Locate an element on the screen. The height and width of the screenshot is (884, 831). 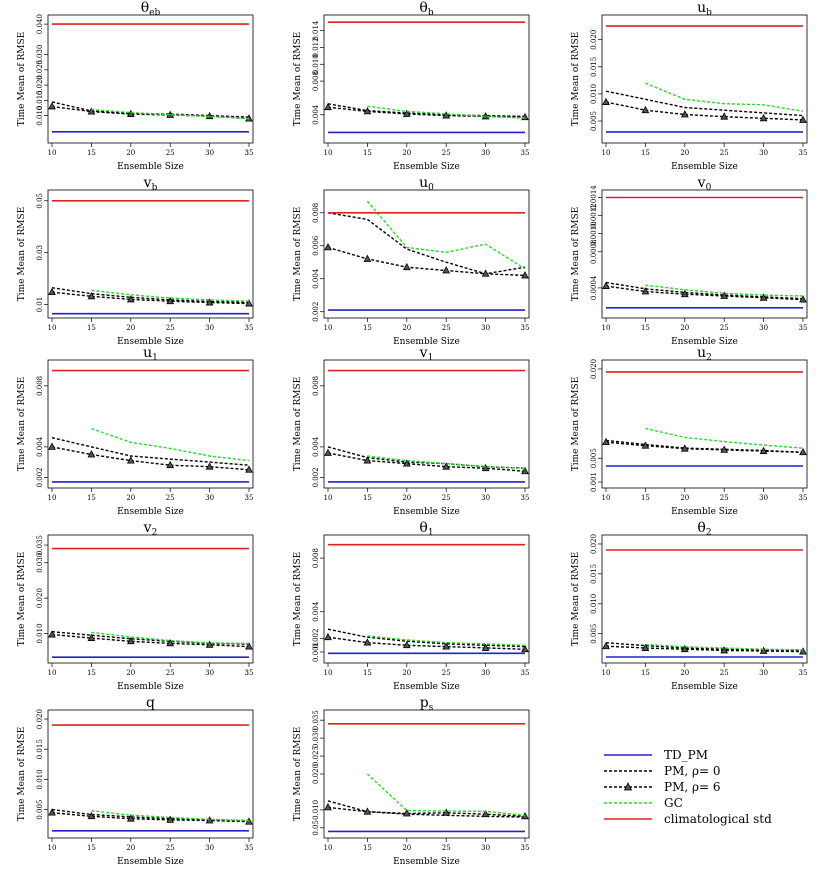
y-tick-label: 0.040 is located at coordinates (40, 24).